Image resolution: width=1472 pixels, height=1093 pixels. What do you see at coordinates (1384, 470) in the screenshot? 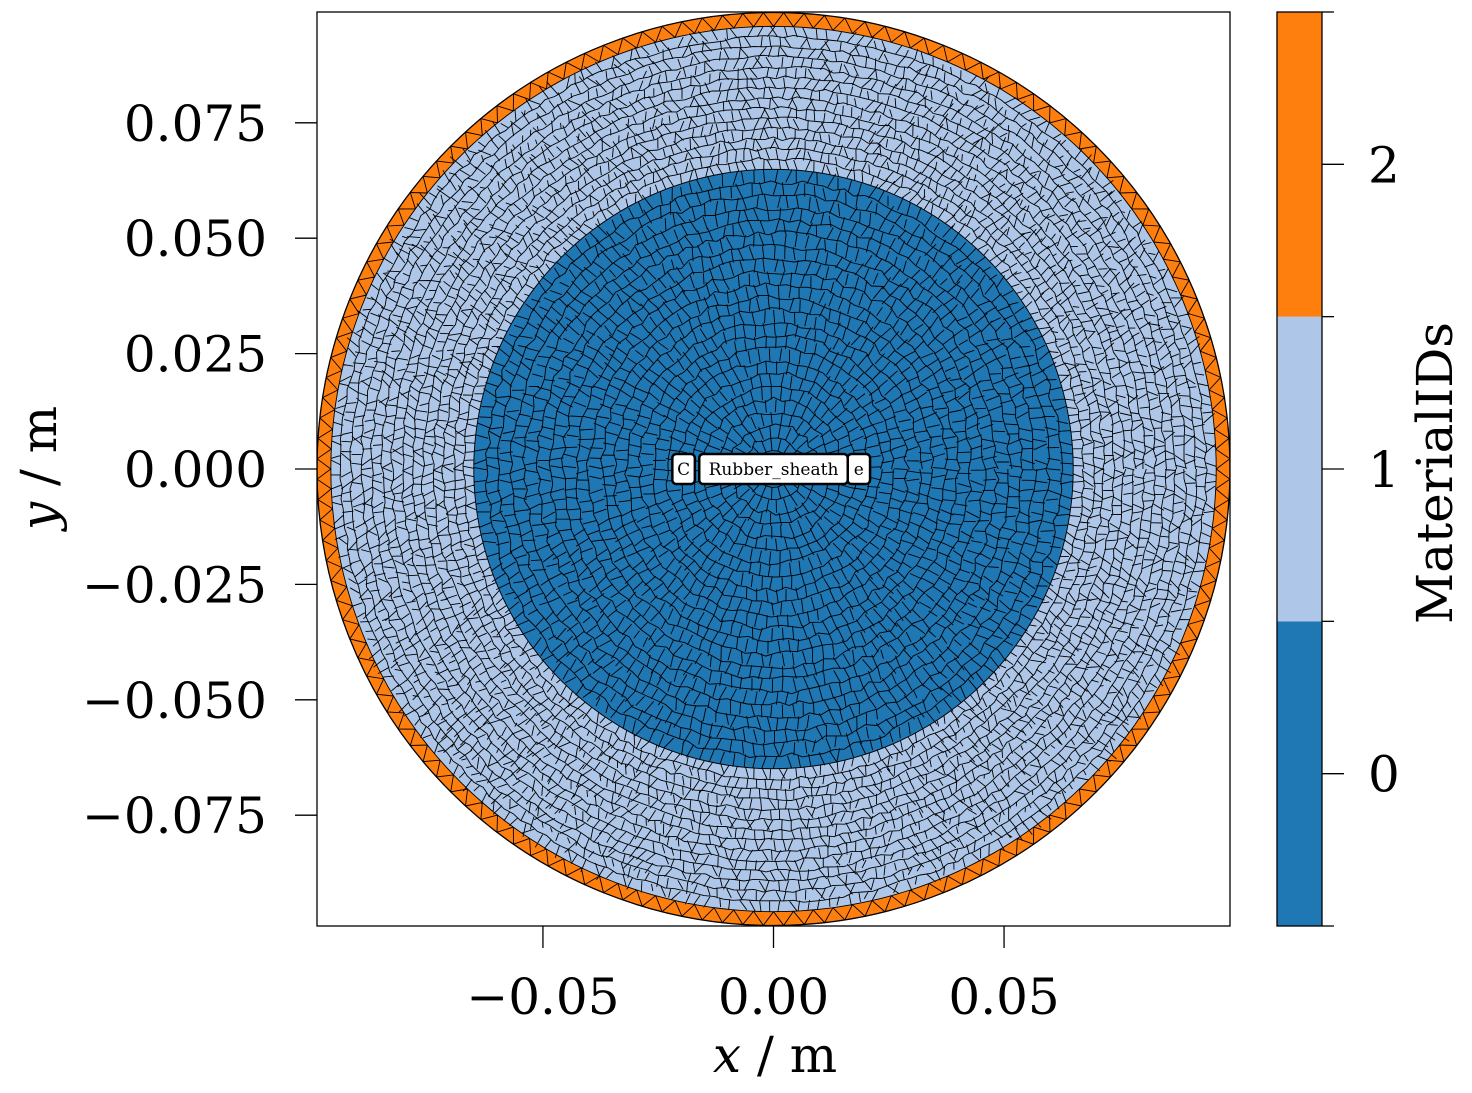
I see `colorbar-tick-label: 1` at bounding box center [1384, 470].